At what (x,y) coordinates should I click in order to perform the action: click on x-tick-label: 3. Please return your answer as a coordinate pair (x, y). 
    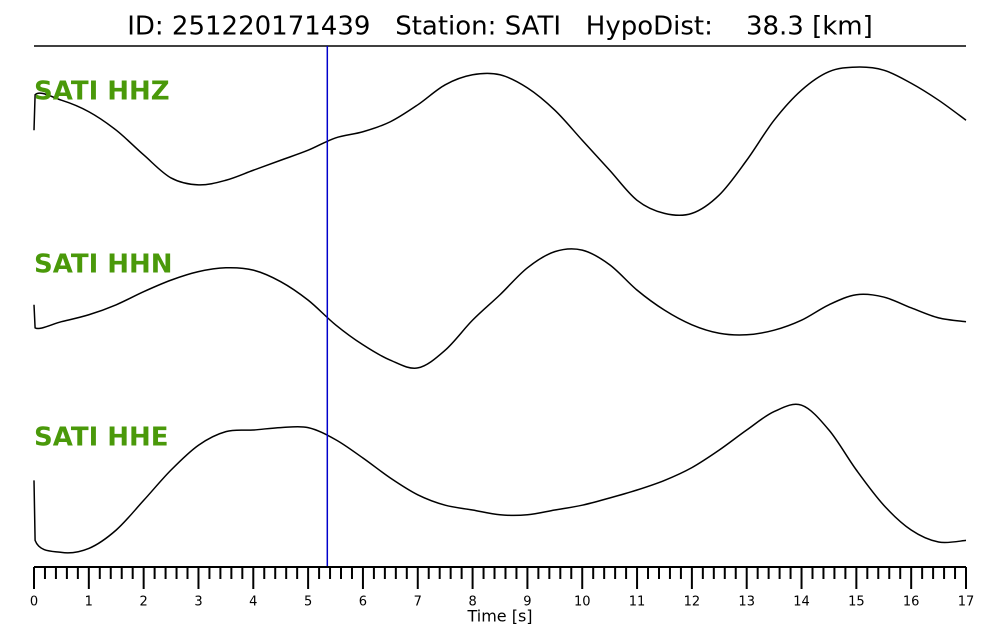
    Looking at the image, I should click on (198, 602).